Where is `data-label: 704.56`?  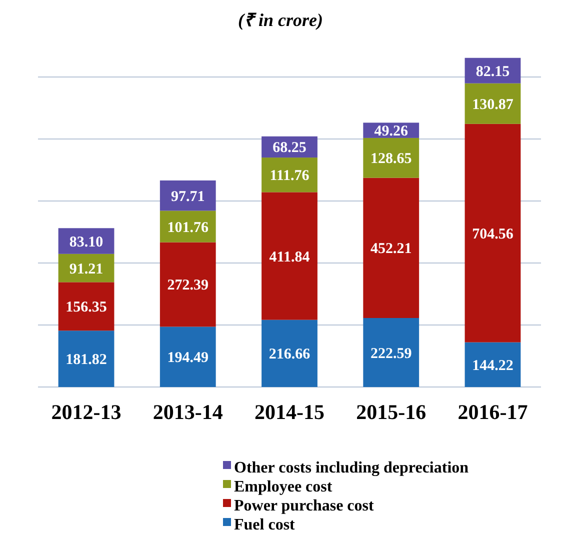
data-label: 704.56 is located at coordinates (493, 234).